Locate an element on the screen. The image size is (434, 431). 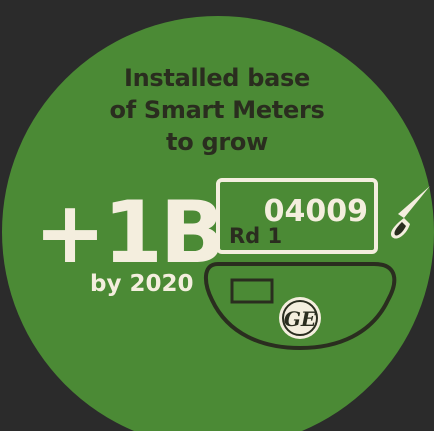
meter-body-outline is located at coordinates (300, 306).